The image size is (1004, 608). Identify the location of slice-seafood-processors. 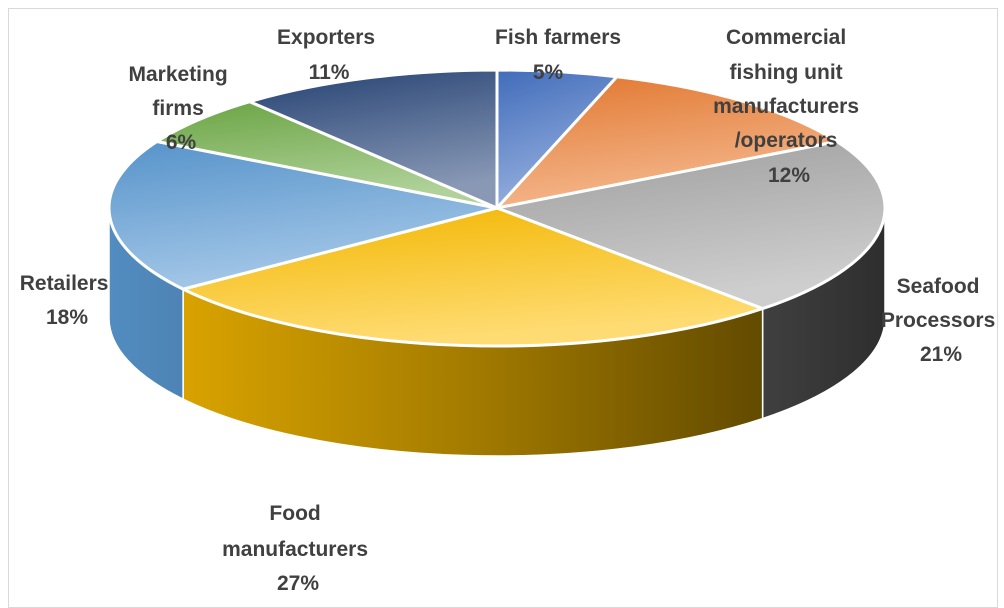
(691, 225).